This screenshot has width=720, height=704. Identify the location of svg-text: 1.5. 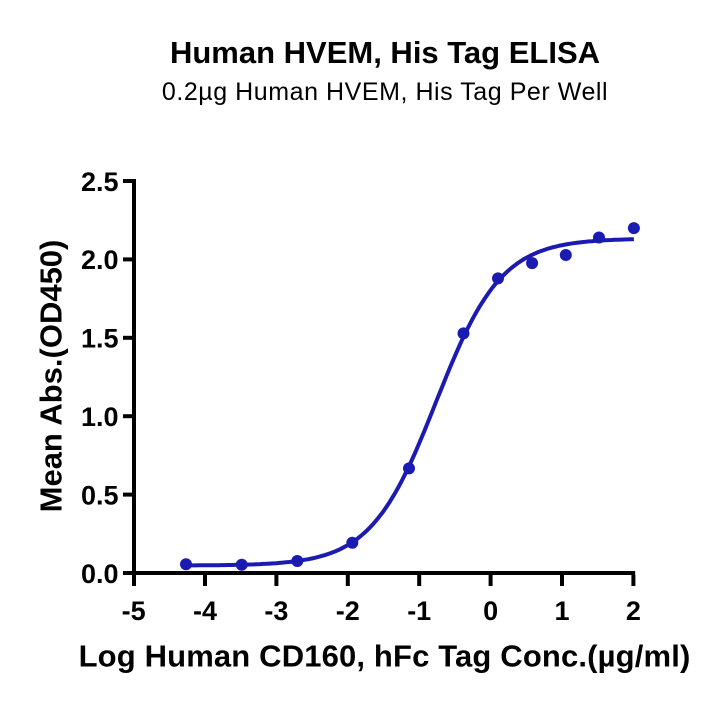
(100, 339).